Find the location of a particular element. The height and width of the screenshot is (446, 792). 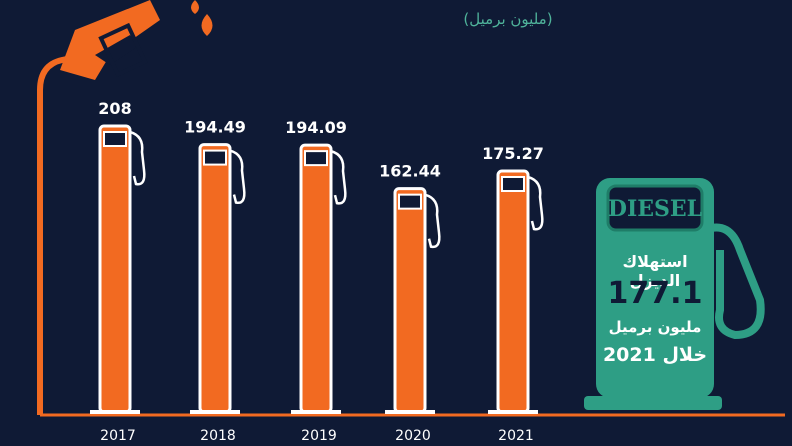

summary-period: خلال 2021 is located at coordinates (655, 355).